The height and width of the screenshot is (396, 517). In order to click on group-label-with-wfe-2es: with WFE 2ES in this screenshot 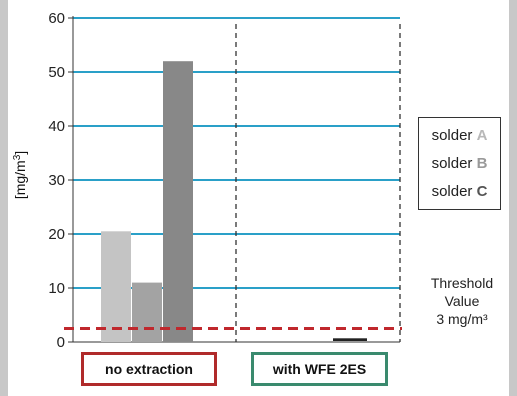, I will do `click(319, 369)`.